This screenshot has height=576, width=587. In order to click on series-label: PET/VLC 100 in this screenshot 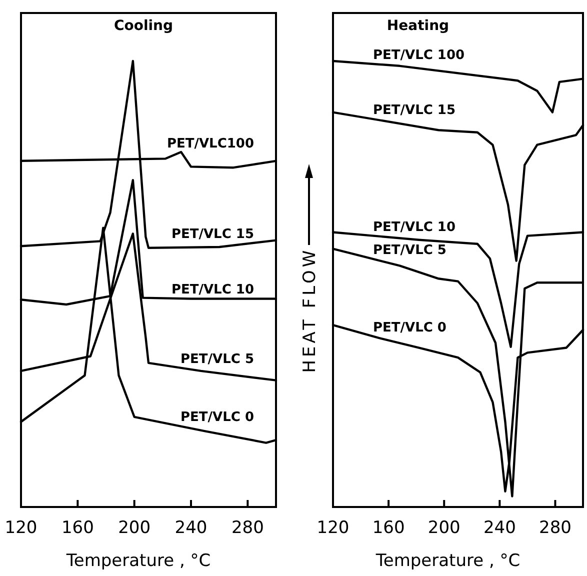, I will do `click(419, 55)`.